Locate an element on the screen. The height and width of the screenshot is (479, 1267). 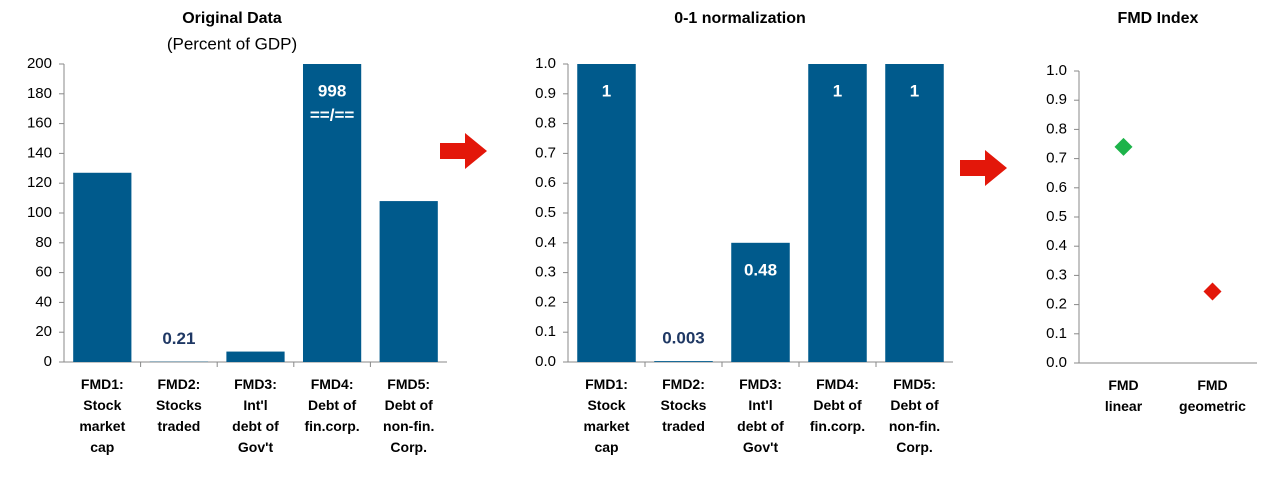
y-tick-label: 120 is located at coordinates (39, 182).